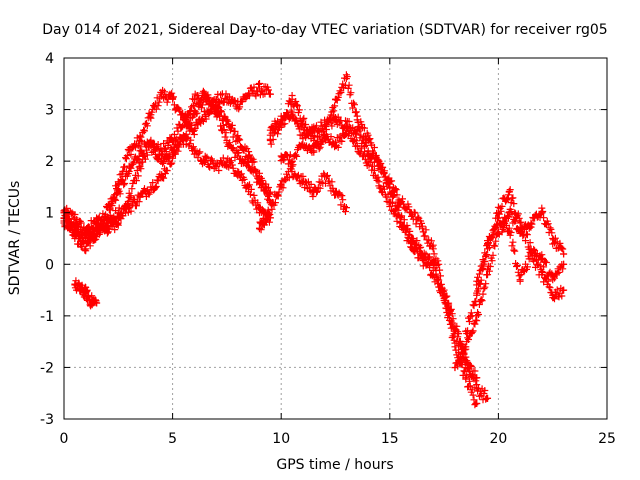 Image resolution: width=640 pixels, height=480 pixels. What do you see at coordinates (390, 439) in the screenshot?
I see `x-tick-label: 15` at bounding box center [390, 439].